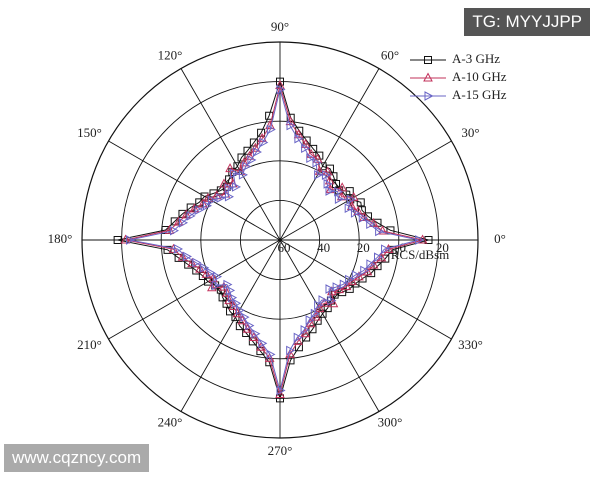  I want to click on angle-label: 90°, so click(280, 26).